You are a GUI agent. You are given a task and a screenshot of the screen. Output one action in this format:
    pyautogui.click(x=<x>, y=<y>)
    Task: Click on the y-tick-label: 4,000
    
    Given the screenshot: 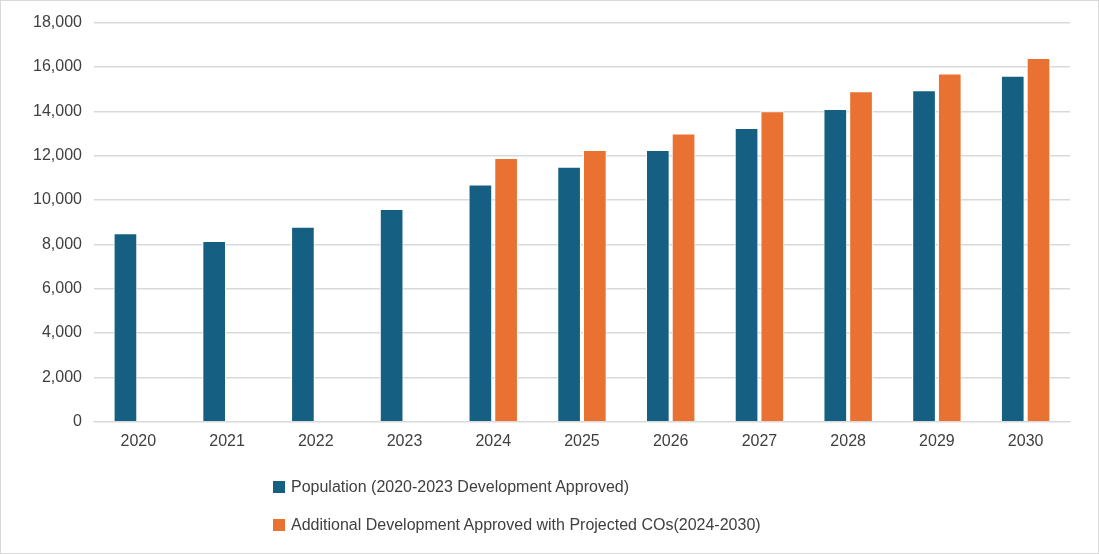 What is the action you would take?
    pyautogui.click(x=62, y=332)
    